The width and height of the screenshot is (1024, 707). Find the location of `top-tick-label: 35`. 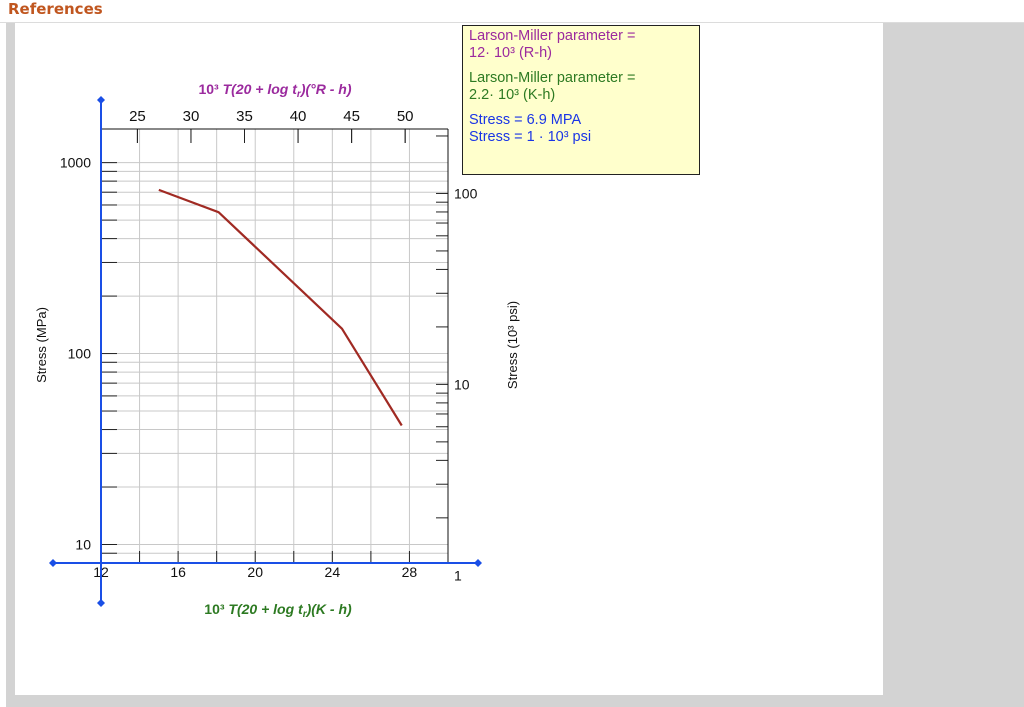

top-tick-label: 35 is located at coordinates (244, 116).